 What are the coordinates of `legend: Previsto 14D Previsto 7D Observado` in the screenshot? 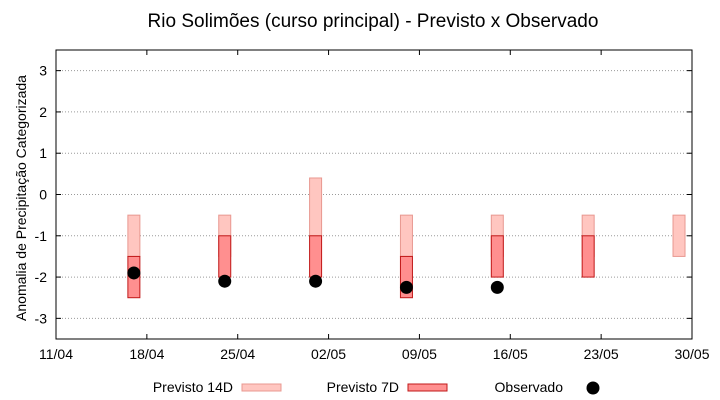 It's located at (376, 387).